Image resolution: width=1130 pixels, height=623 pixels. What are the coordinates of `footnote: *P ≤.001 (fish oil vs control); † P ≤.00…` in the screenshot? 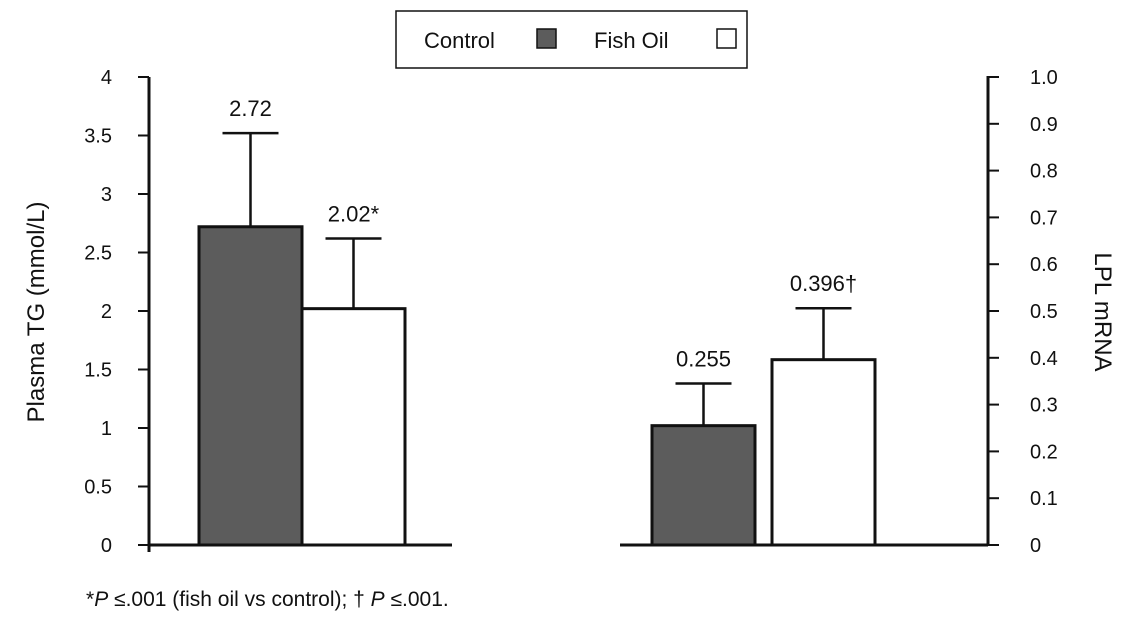 It's located at (267, 600).